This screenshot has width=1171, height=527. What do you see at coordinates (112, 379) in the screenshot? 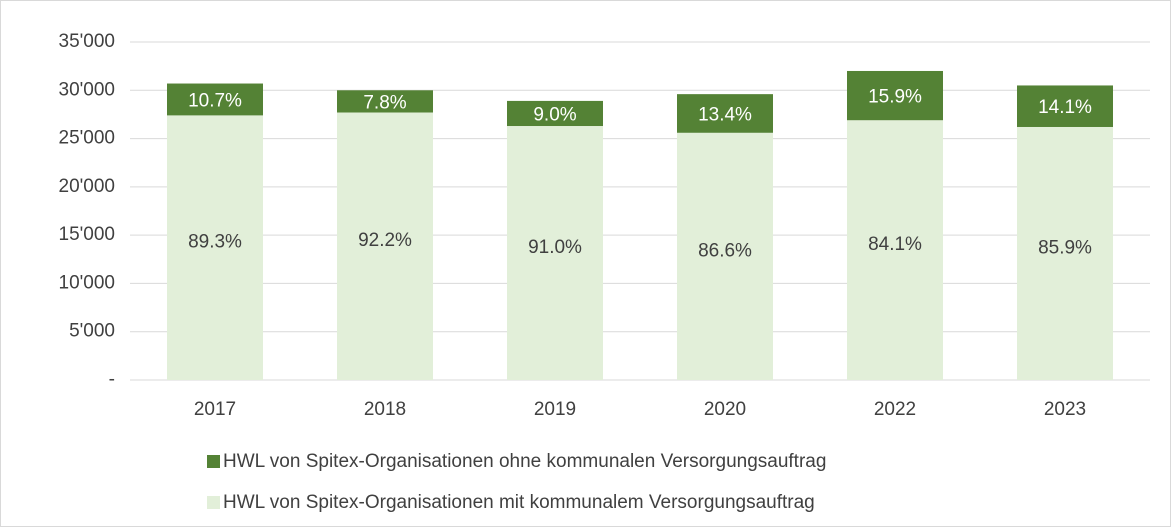
I see `y-tick-label: -` at bounding box center [112, 379].